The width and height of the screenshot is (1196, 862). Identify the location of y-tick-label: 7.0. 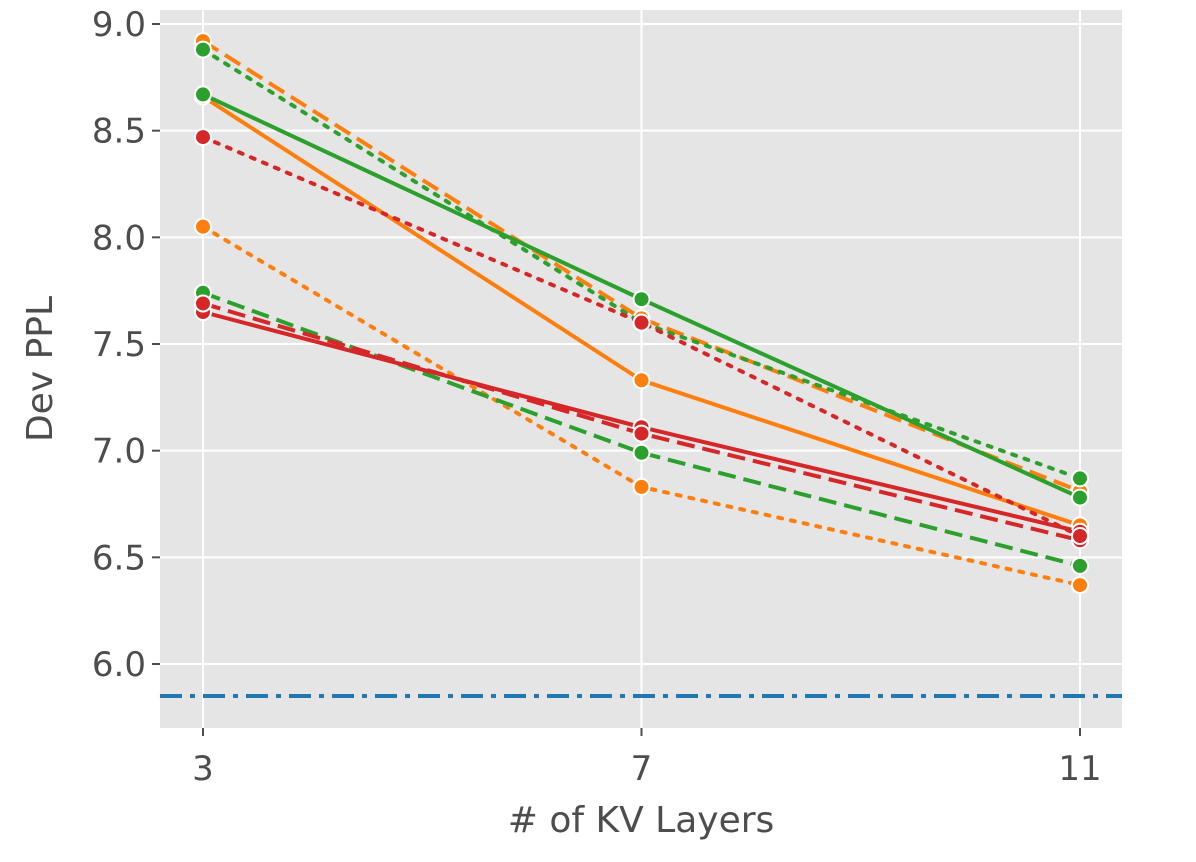
(119, 452).